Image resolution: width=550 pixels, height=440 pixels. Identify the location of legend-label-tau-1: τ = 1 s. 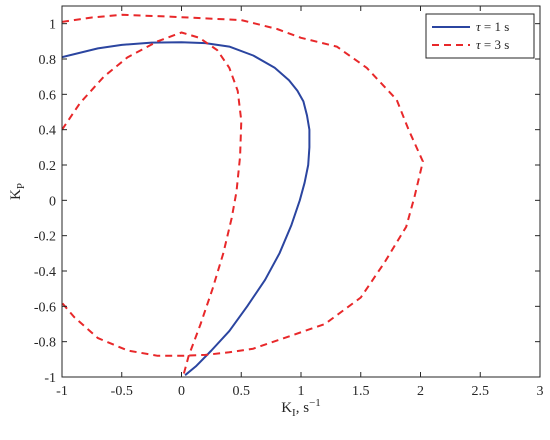
(492, 26).